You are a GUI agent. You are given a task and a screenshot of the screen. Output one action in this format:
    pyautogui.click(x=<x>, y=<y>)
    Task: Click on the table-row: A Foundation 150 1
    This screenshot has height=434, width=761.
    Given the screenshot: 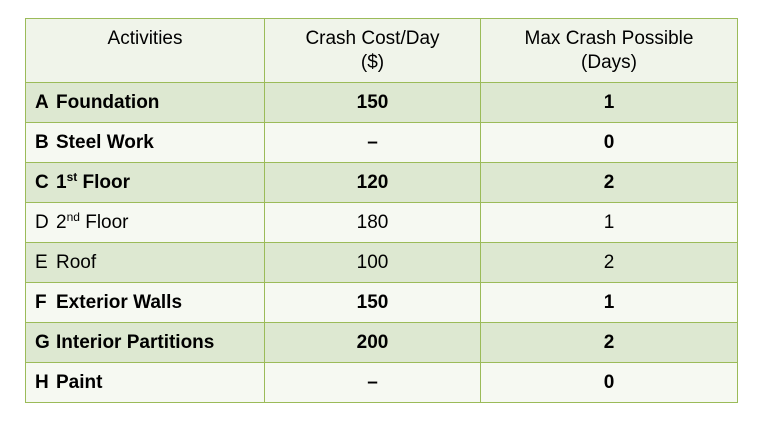 What is the action you would take?
    pyautogui.click(x=381, y=102)
    